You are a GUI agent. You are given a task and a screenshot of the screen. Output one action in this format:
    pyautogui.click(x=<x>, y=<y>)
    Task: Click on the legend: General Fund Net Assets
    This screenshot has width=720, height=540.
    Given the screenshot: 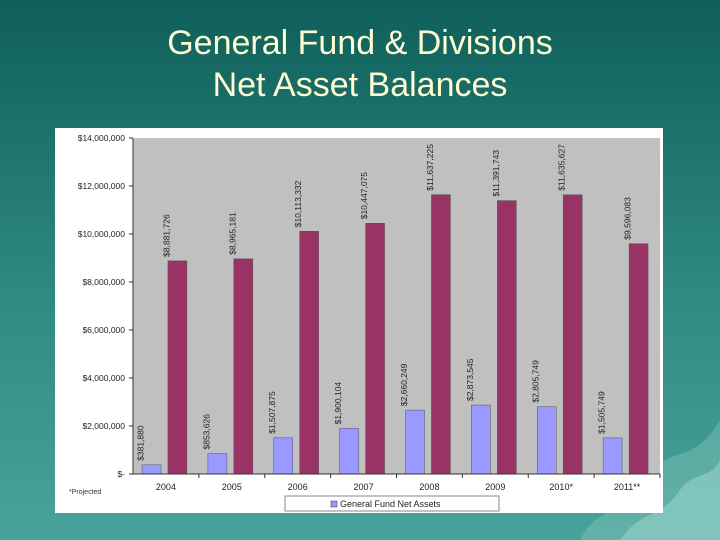 What is the action you would take?
    pyautogui.click(x=392, y=503)
    